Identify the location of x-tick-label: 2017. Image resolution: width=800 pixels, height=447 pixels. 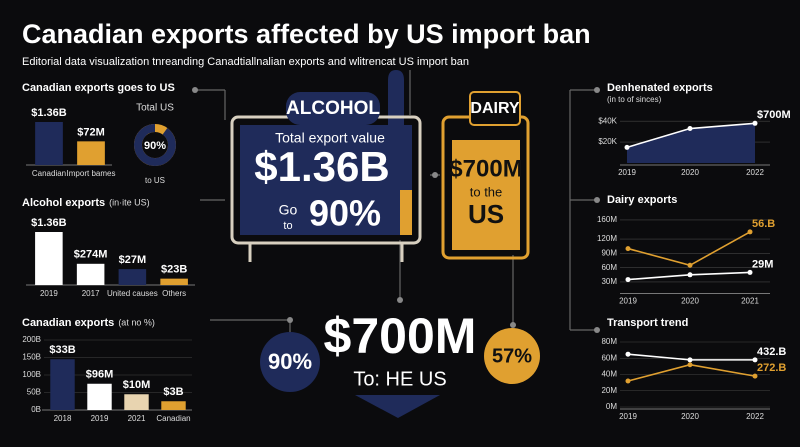
(91, 293).